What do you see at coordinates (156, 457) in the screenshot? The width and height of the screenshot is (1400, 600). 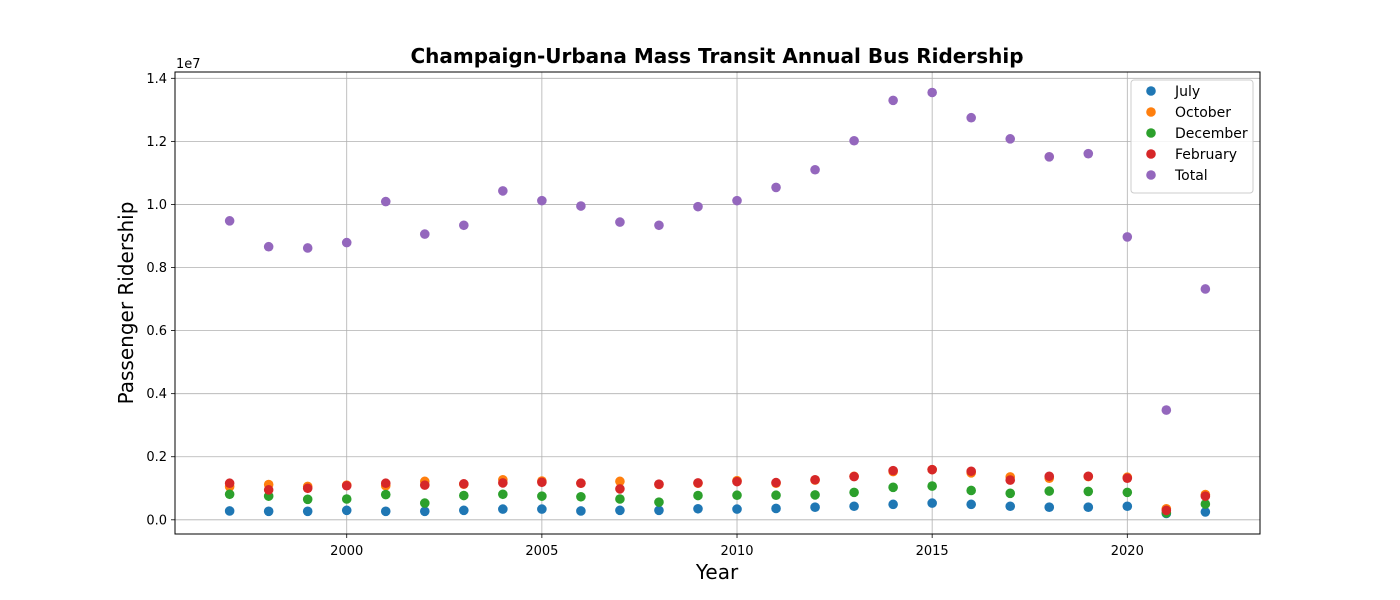 I see `y-tick-label: 0.2` at bounding box center [156, 457].